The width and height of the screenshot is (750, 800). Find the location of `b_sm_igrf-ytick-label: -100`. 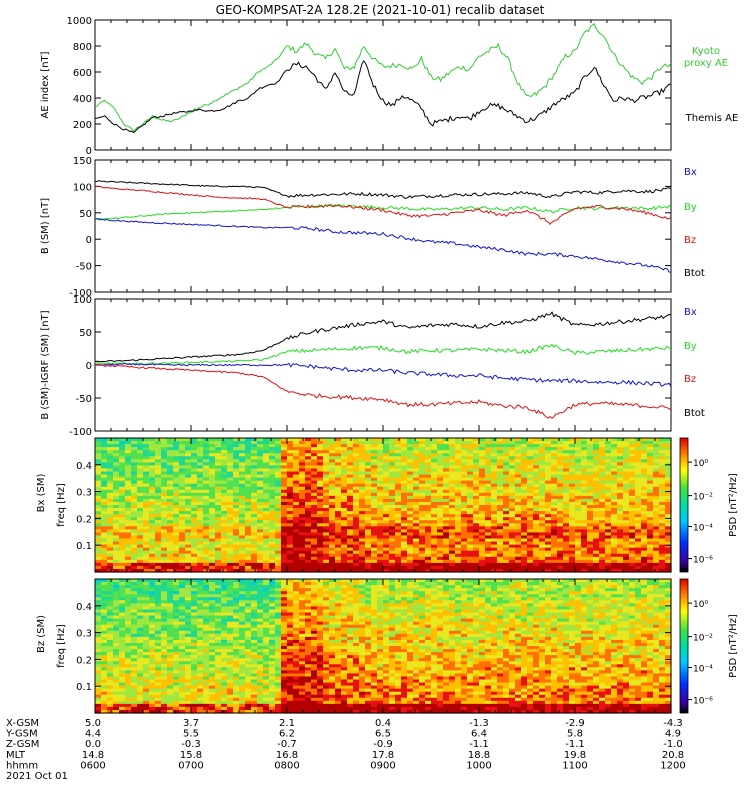

b_sm_igrf-ytick-label: -100 is located at coordinates (80, 432).